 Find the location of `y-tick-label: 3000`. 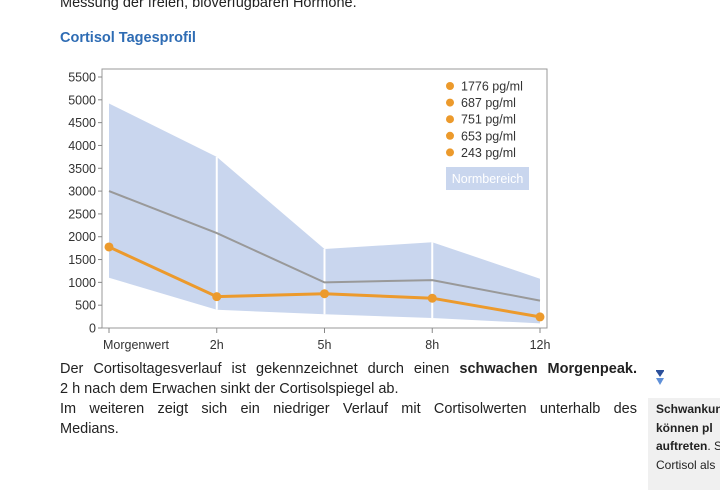

y-tick-label: 3000 is located at coordinates (82, 192).